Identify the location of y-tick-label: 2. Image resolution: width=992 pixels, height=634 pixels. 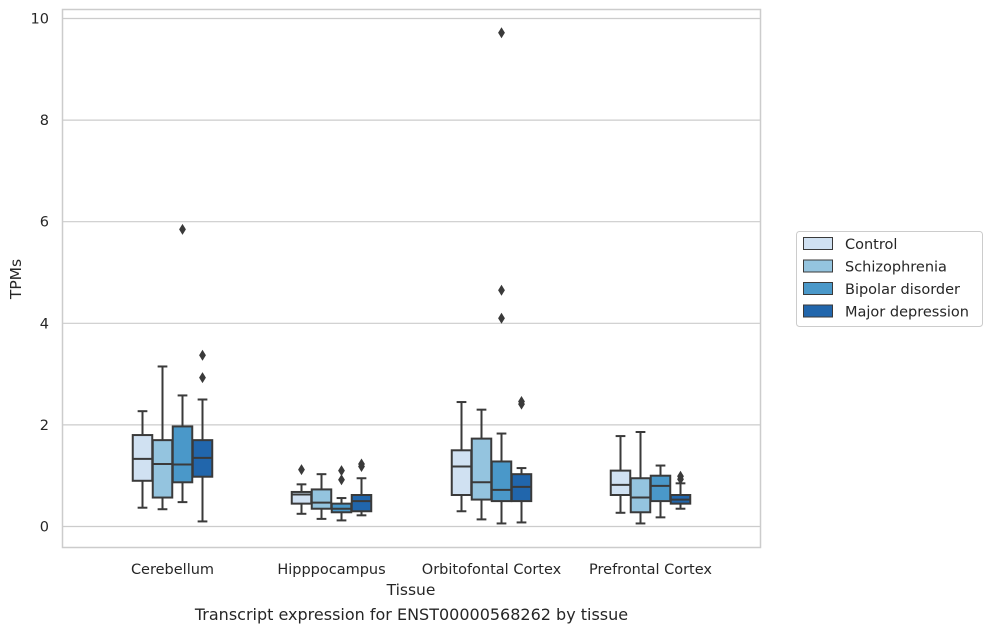
(44, 426).